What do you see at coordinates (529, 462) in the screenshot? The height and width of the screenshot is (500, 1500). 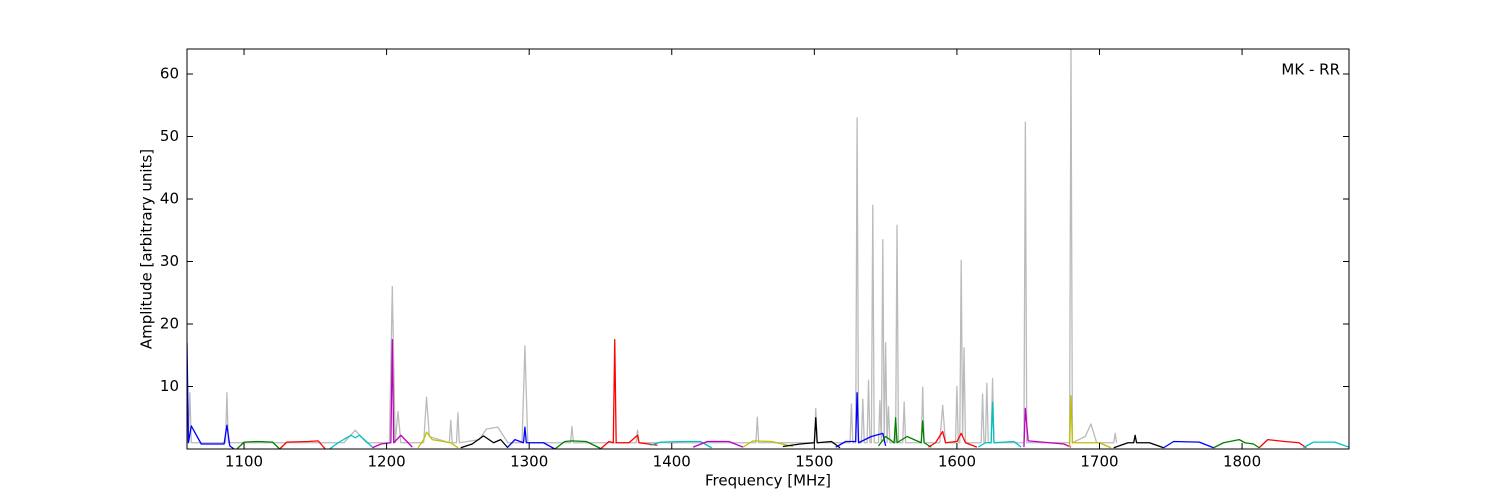 I see `x-tick-label: 1300` at bounding box center [529, 462].